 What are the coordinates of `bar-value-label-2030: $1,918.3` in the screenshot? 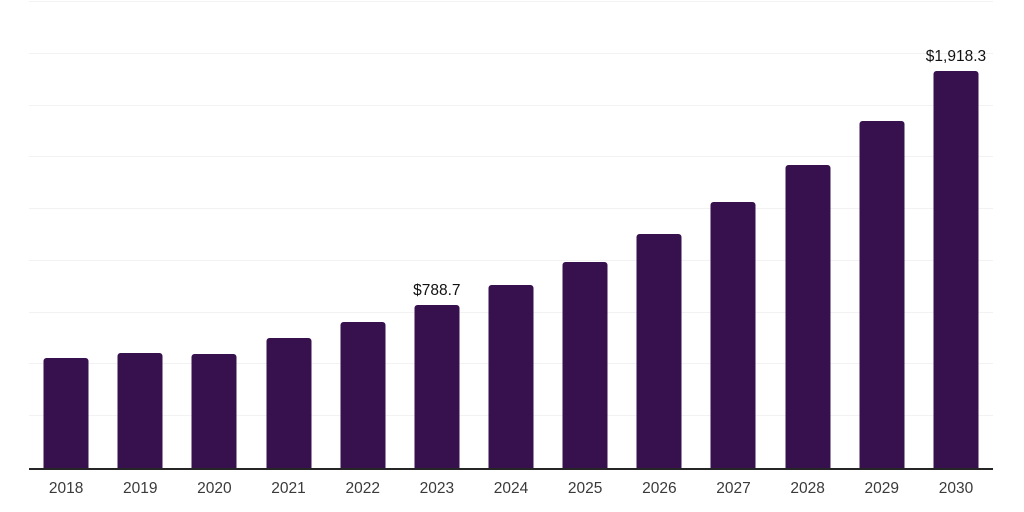 It's located at (956, 56).